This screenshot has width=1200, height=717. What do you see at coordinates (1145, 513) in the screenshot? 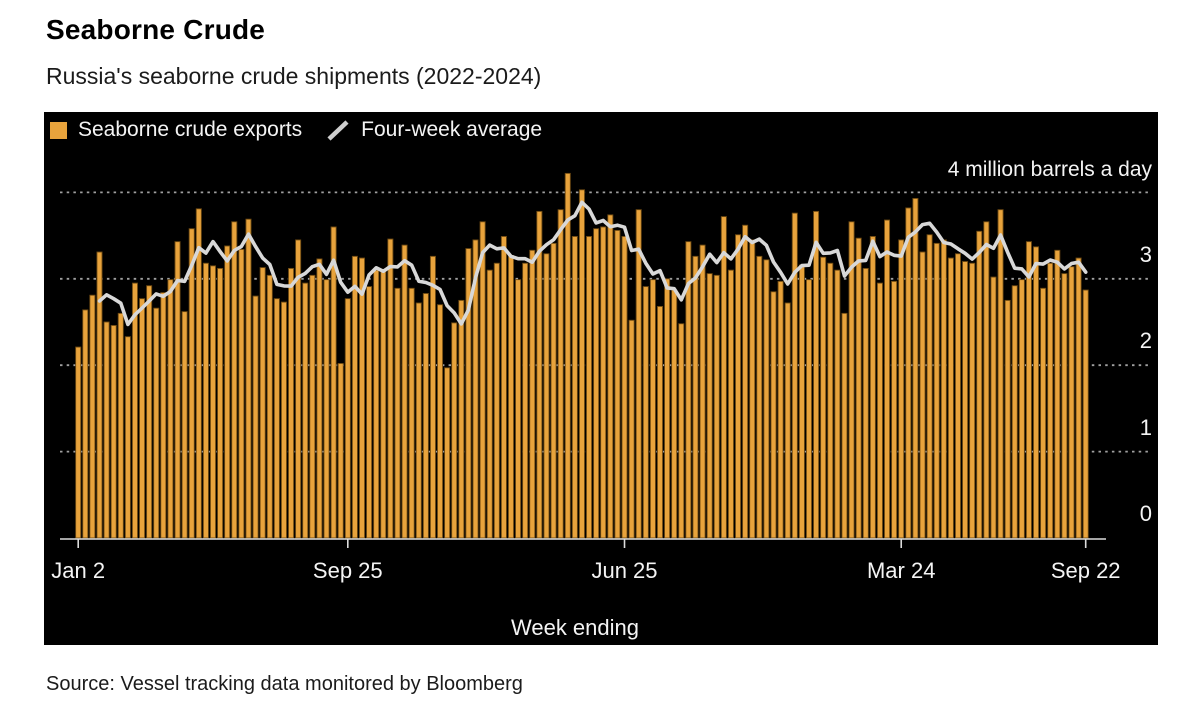
I see `y-axis-tick-label: 0` at bounding box center [1145, 513].